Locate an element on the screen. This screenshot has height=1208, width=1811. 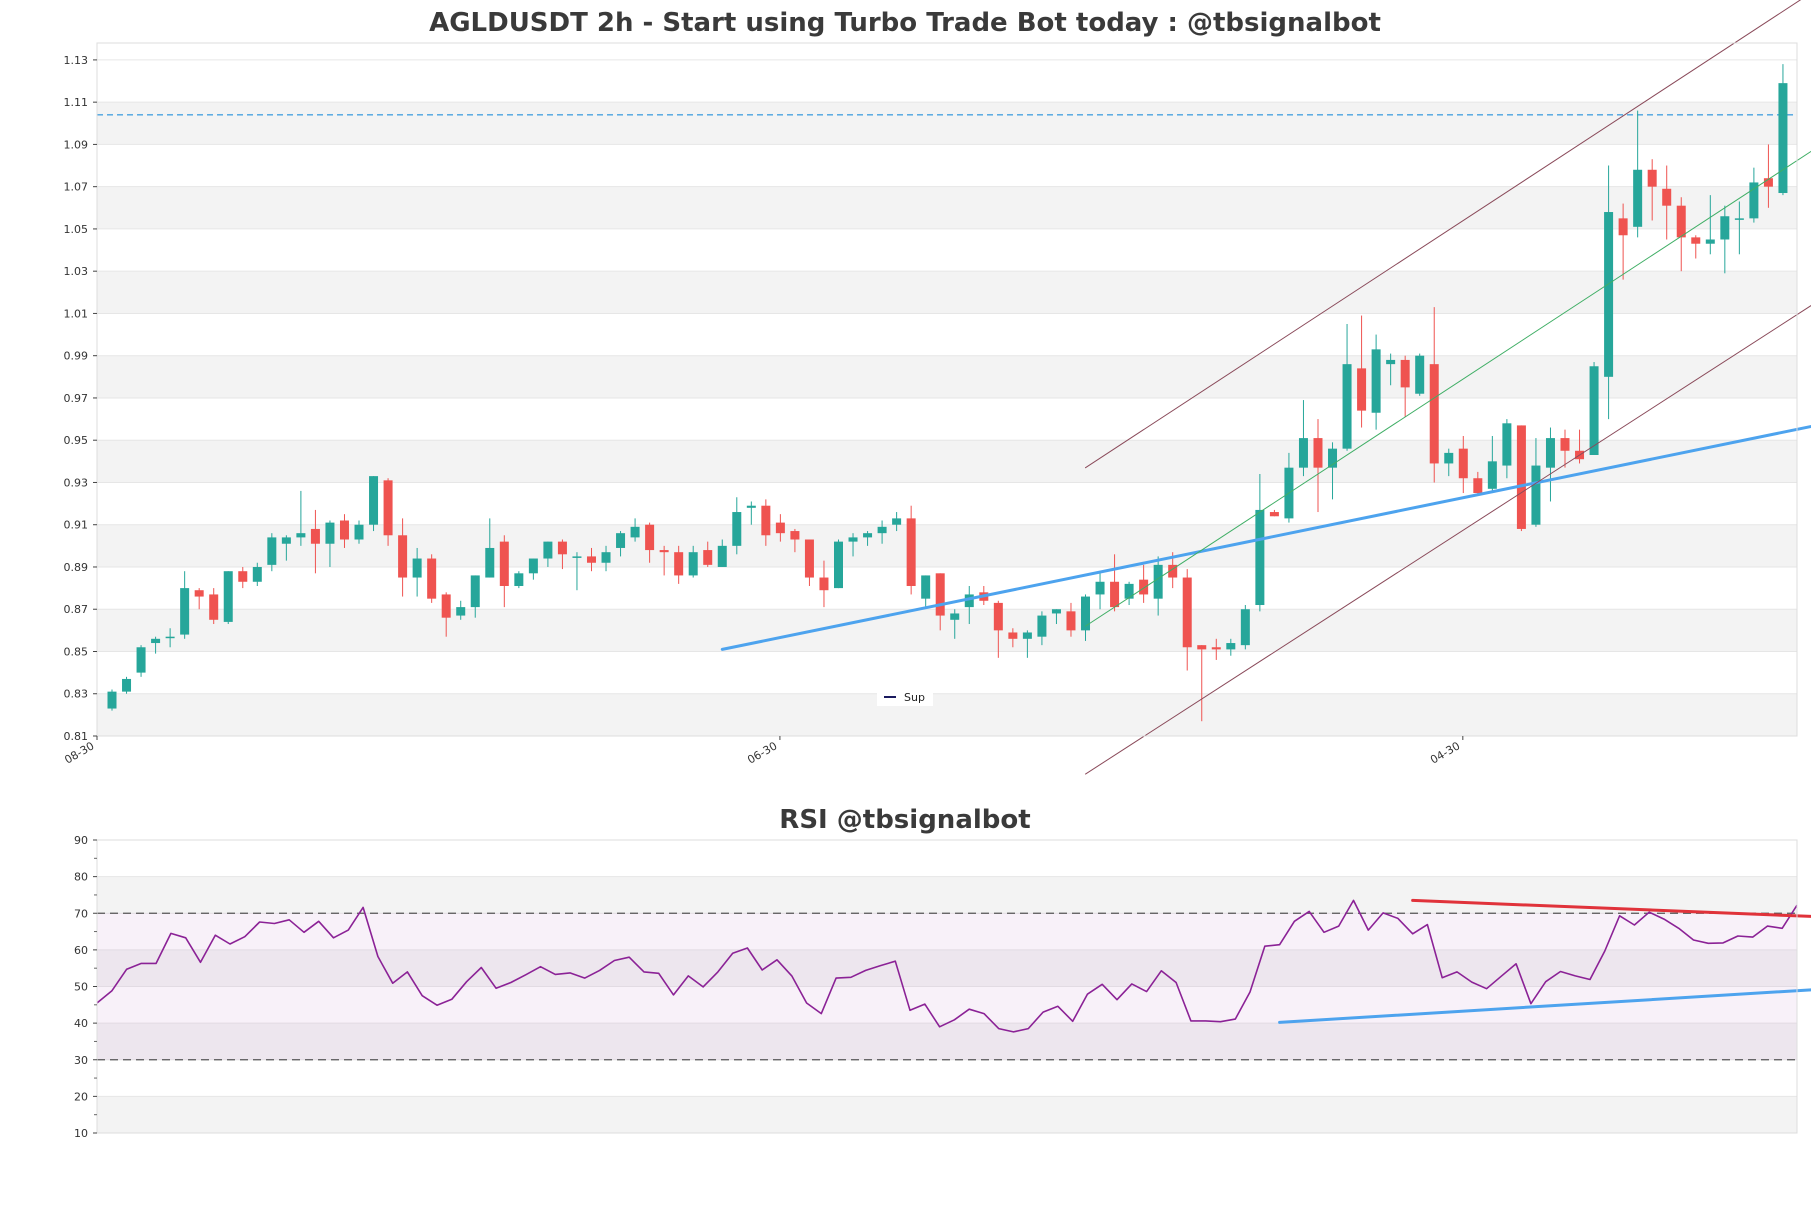
y-tick-label: 1.09 is located at coordinates (76, 144).